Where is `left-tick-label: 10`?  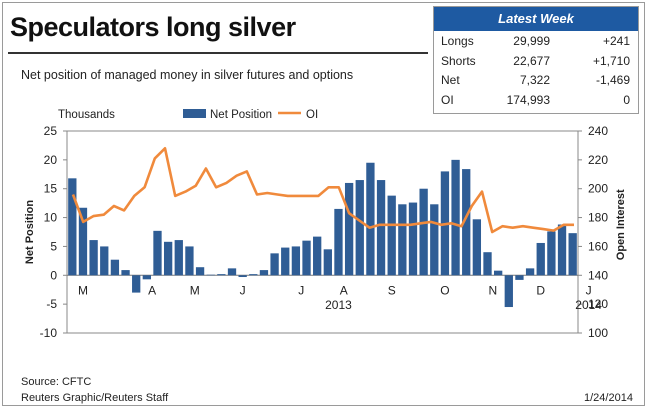 left-tick-label: 10 is located at coordinates (51, 218).